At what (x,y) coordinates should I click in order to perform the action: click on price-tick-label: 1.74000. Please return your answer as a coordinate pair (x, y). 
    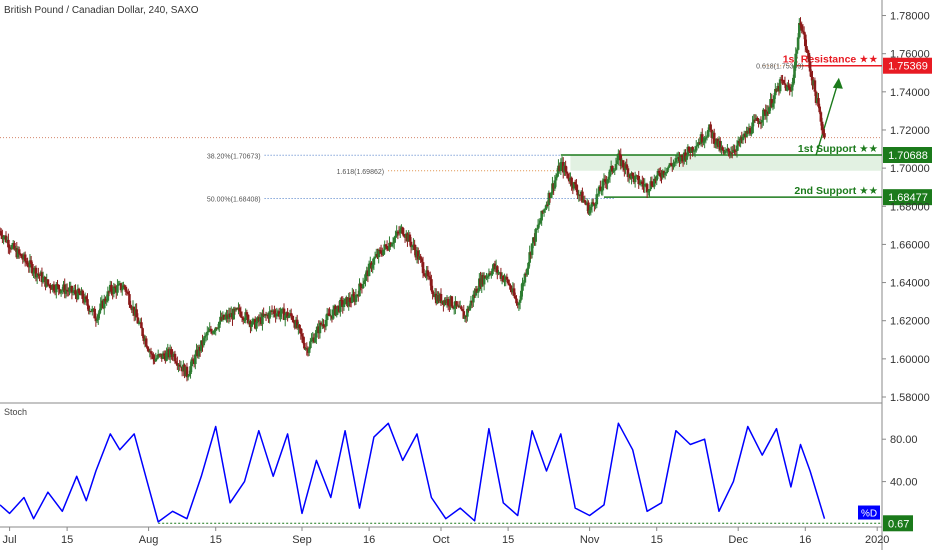
    Looking at the image, I should click on (910, 93).